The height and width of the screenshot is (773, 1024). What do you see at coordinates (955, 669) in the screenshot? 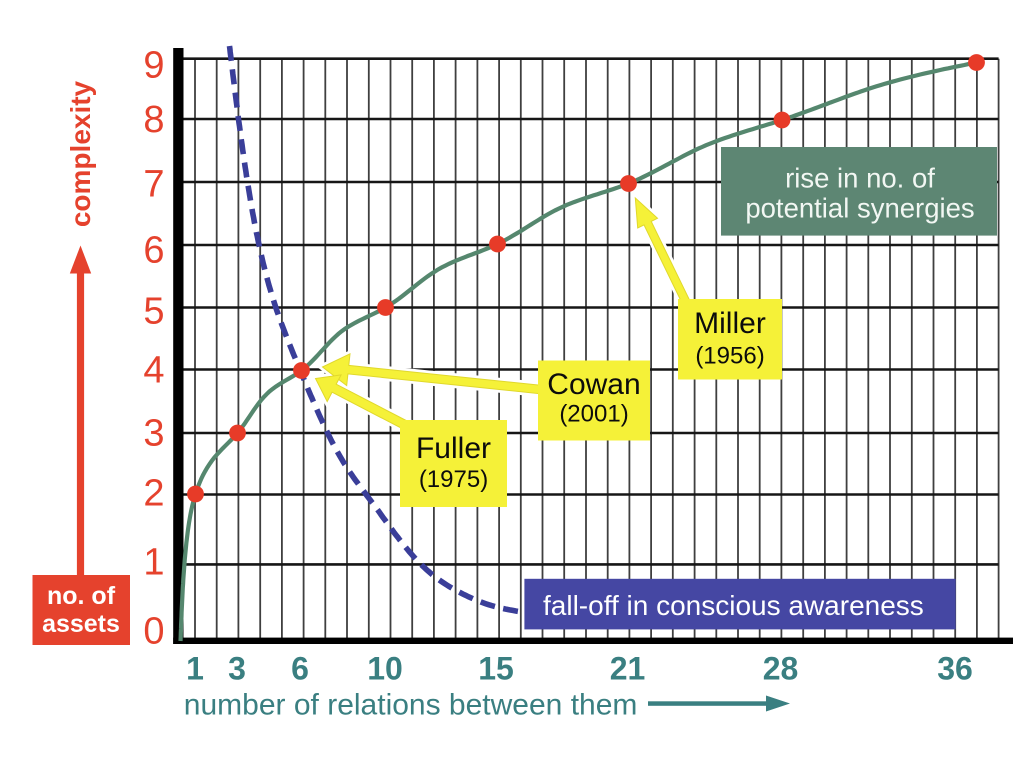
I see `svg-text: 36` at bounding box center [955, 669].